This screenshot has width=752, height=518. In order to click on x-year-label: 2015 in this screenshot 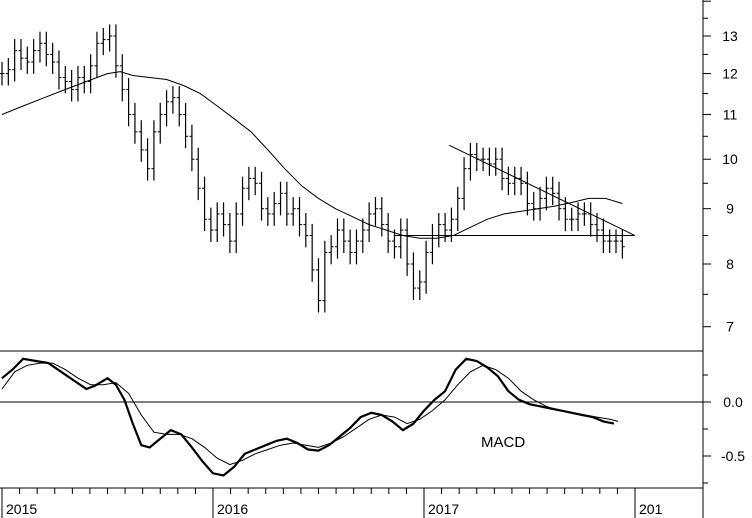, I will do `click(21, 509)`.